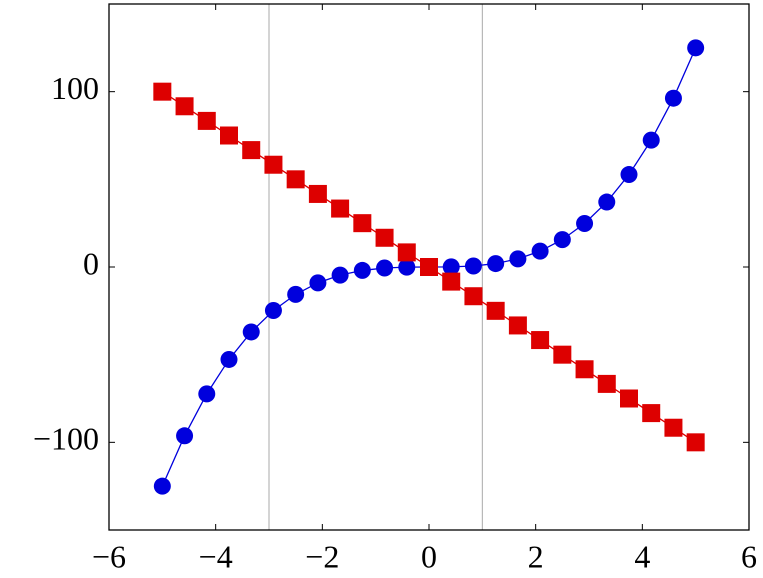  What do you see at coordinates (642, 556) in the screenshot?
I see `x-tick-label: 4` at bounding box center [642, 556].